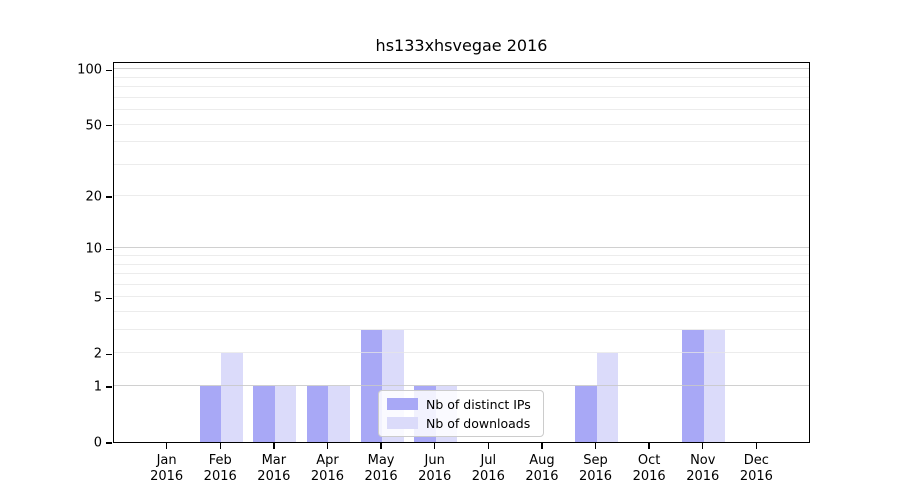 This screenshot has height=500, width=900. What do you see at coordinates (649, 468) in the screenshot?
I see `x-tick-label-oct: Oct 2016` at bounding box center [649, 468].